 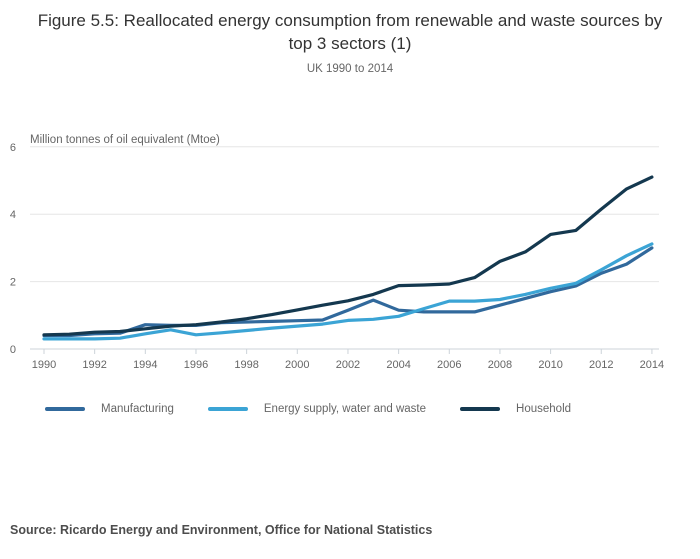 I want to click on legend-item-manufacturing: Manufacturing, so click(x=109, y=409).